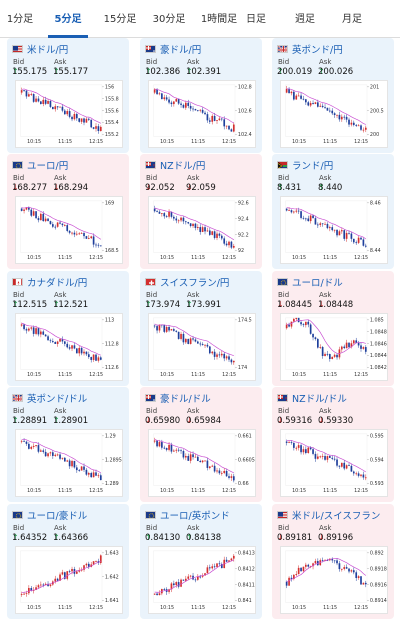 This screenshot has width=400, height=622. I want to click on candlestick-chart: 169 168.5 10:15 11:15 12:15, so click(69, 230).